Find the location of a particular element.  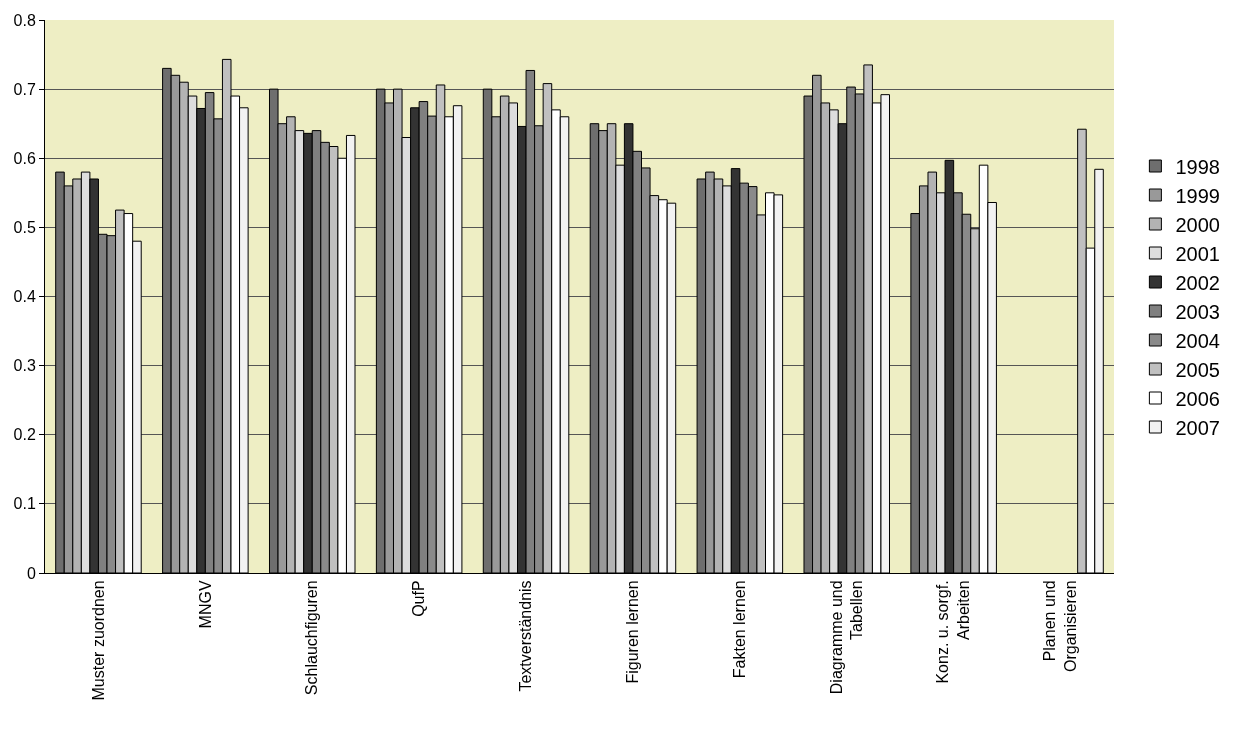

x-tick-label: Muster zuordnen is located at coordinates (98, 640).